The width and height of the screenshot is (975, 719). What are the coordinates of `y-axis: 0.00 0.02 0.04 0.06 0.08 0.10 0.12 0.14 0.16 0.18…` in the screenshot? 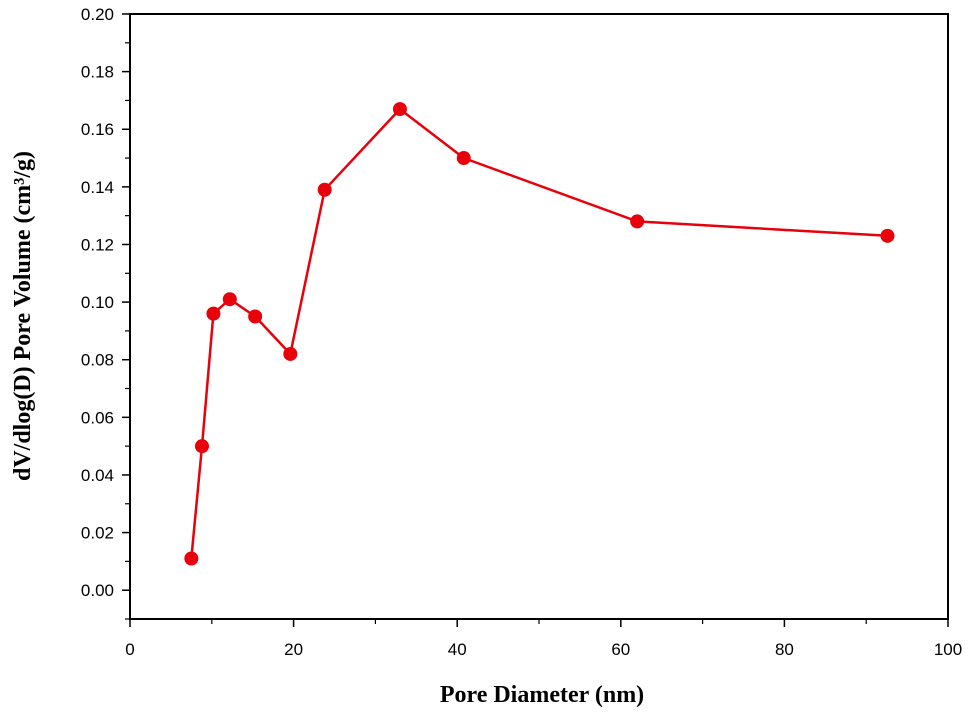 It's located at (105, 312).